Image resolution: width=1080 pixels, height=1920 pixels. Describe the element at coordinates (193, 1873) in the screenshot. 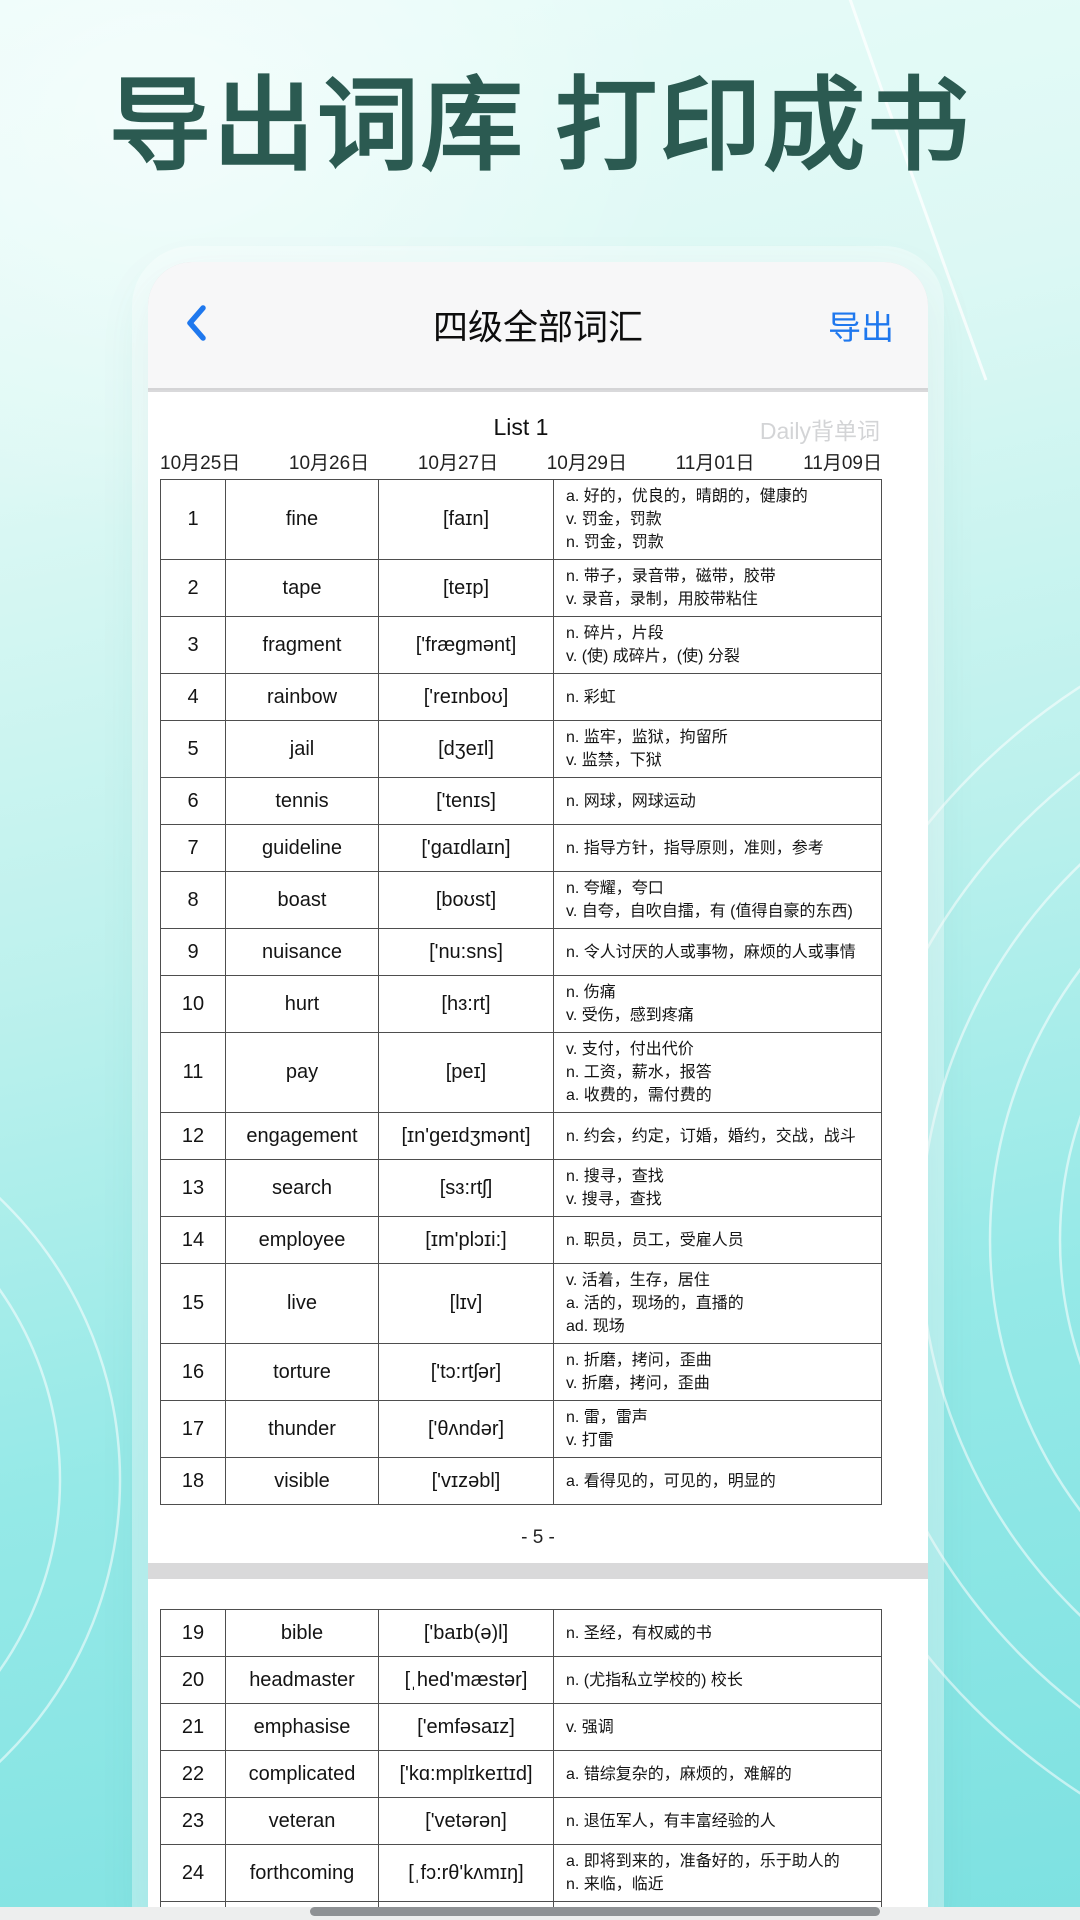

I see `word-number: 24` at that location.